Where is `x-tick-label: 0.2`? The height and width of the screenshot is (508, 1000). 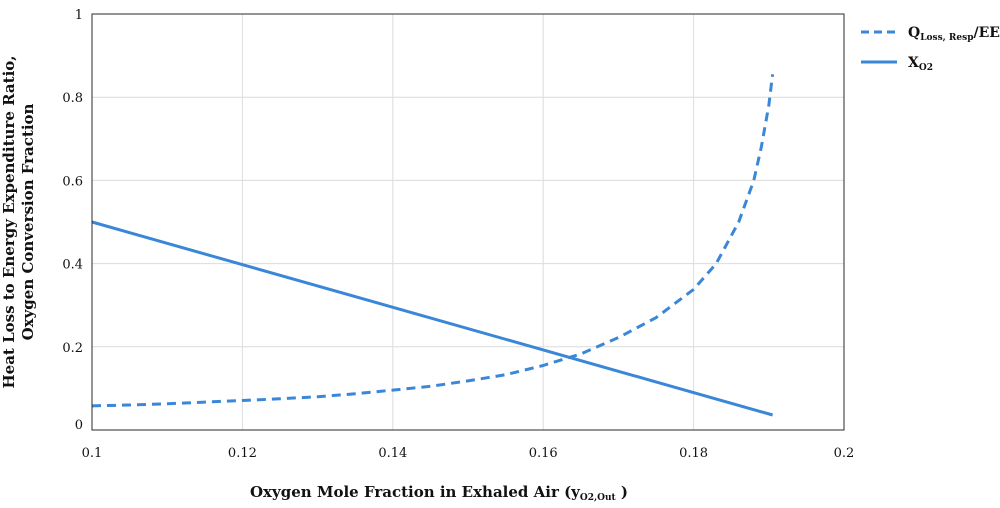
x-tick-label: 0.2 is located at coordinates (844, 453).